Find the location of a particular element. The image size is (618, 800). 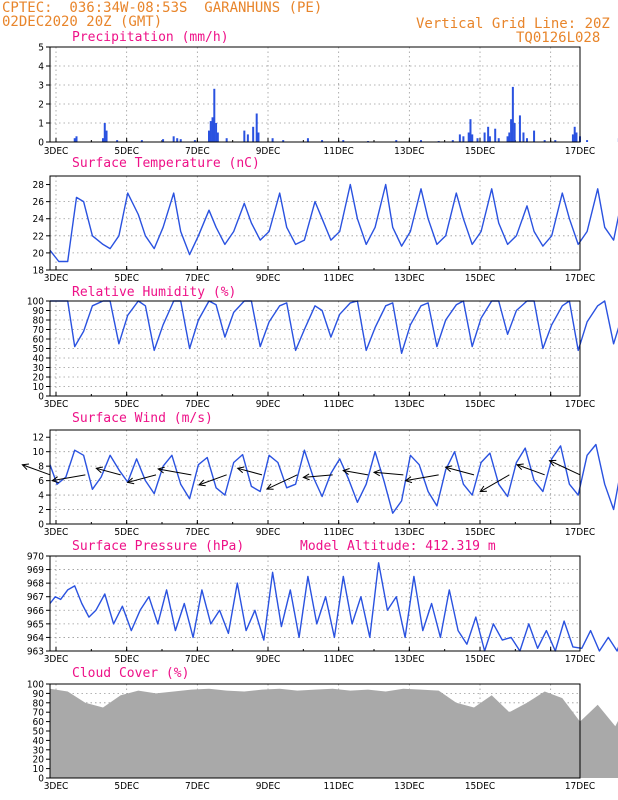

cloud-ytick-label: 80 is located at coordinates (39, 703).